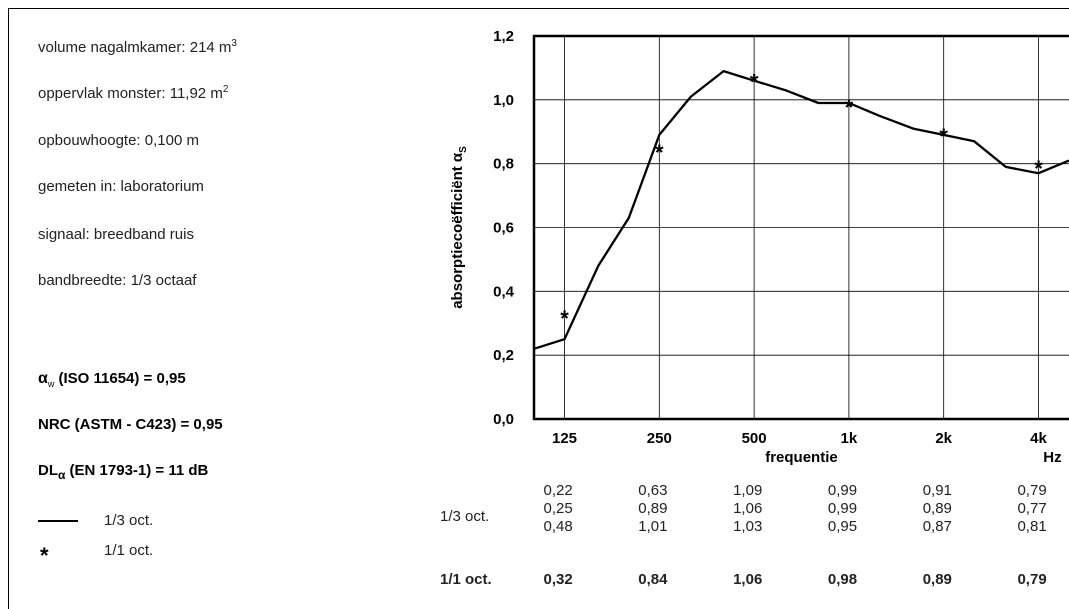 The width and height of the screenshot is (1069, 609). Describe the element at coordinates (503, 355) in the screenshot. I see `y-tick-label: 0,2` at that location.